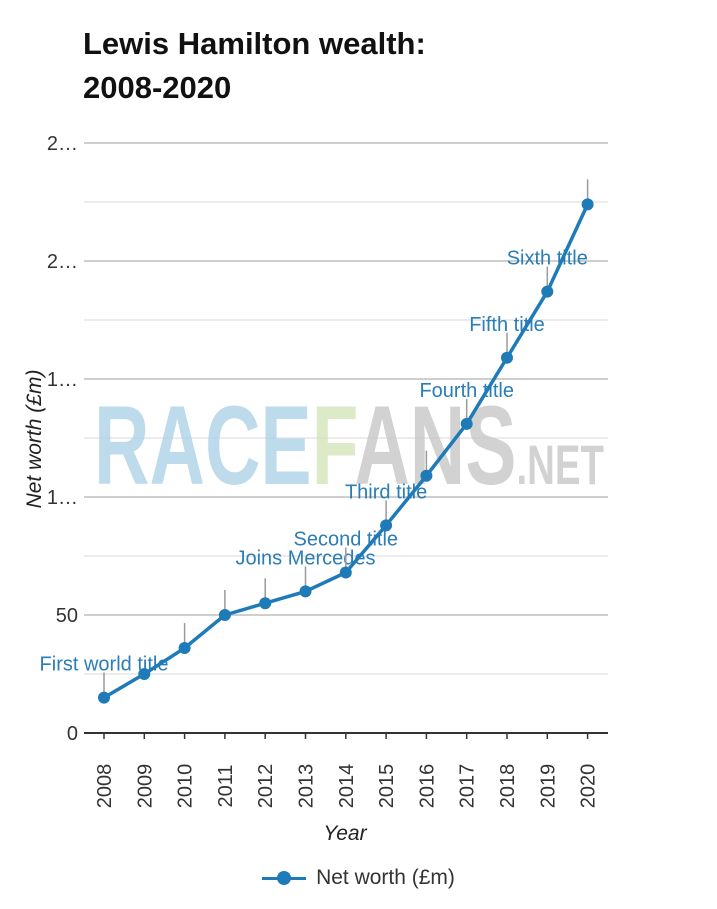  Describe the element at coordinates (548, 786) in the screenshot. I see `x-tick-label-2019: 2019` at that location.